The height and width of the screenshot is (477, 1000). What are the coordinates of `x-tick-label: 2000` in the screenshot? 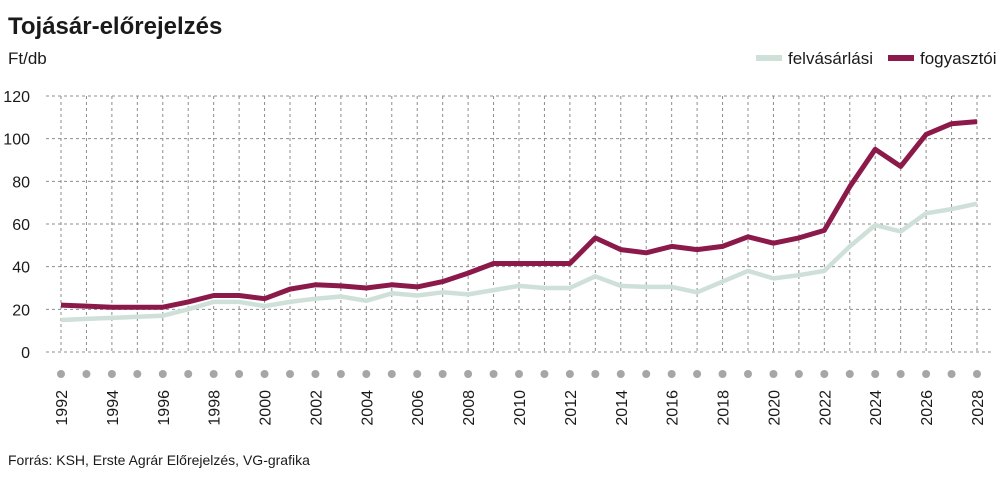 It's located at (266, 408).